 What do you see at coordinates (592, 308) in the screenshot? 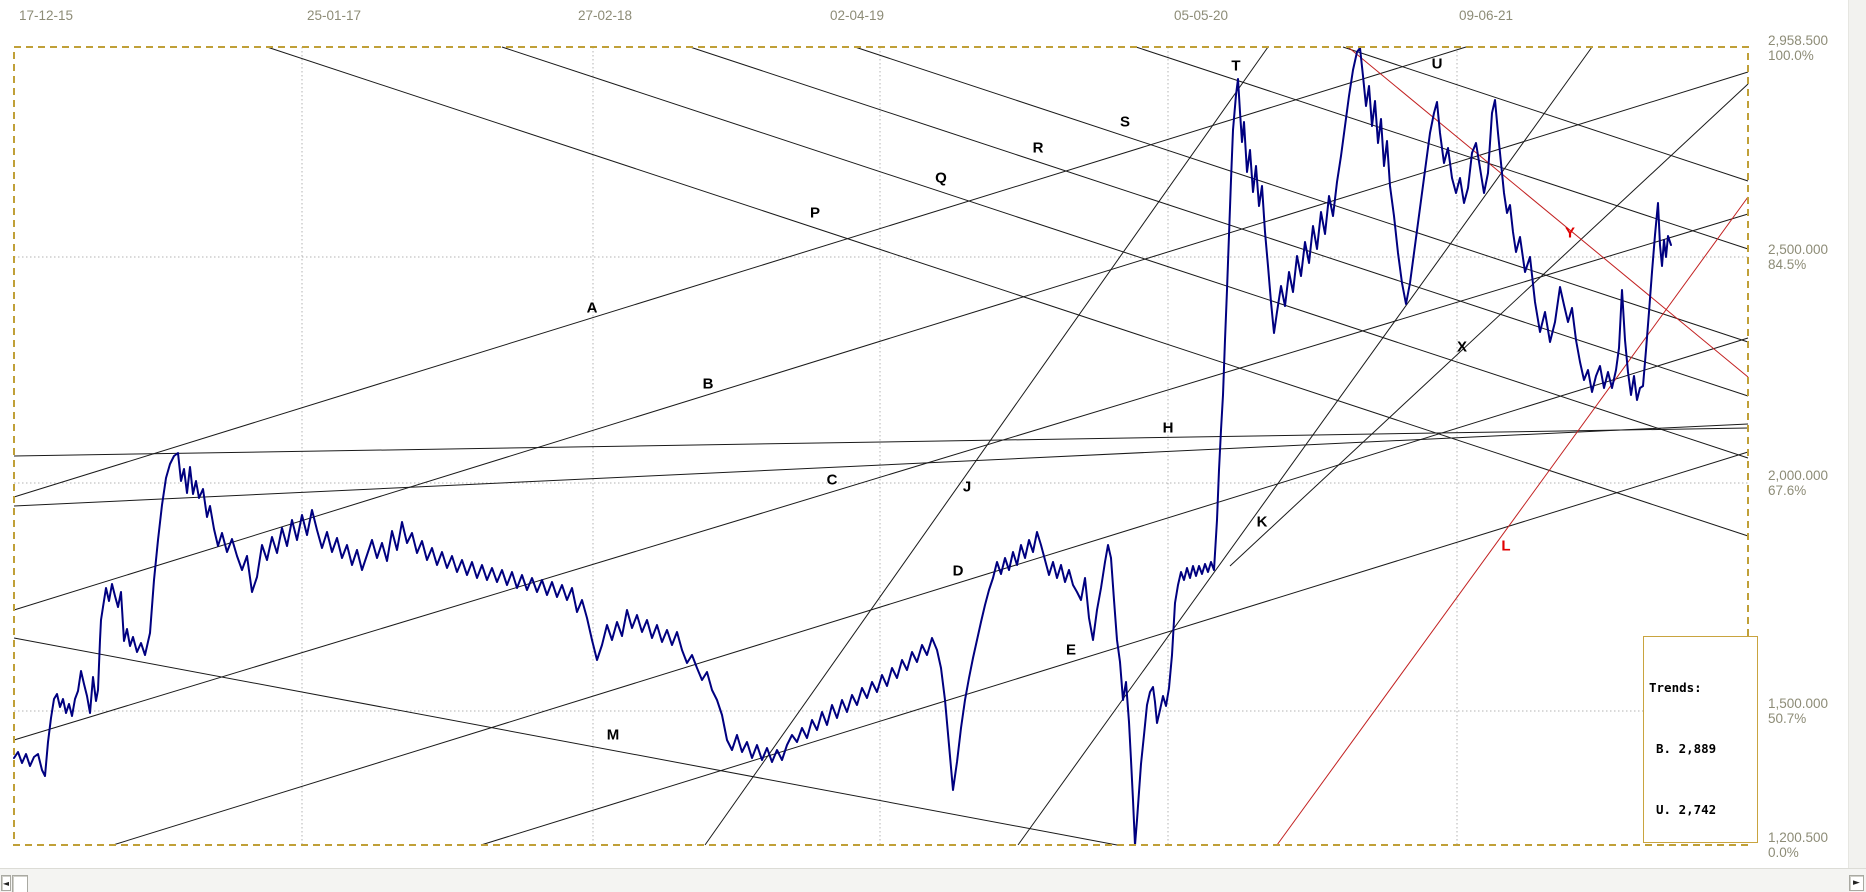
I see `trend-label-A: A` at bounding box center [592, 308].